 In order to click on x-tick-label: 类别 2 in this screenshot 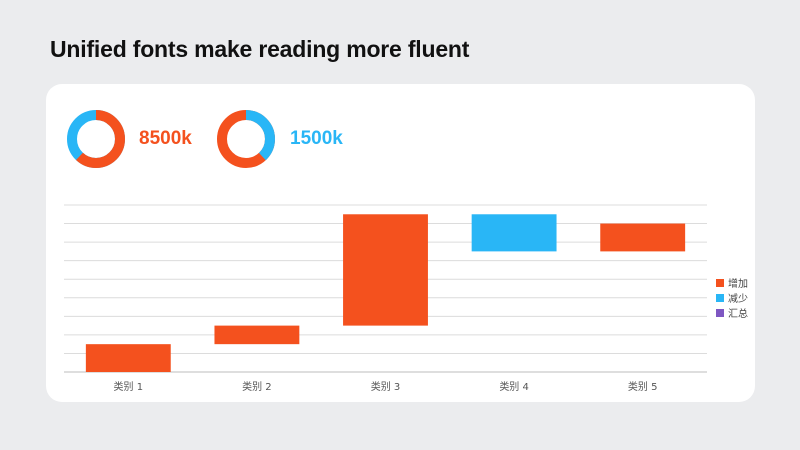, I will do `click(257, 386)`.